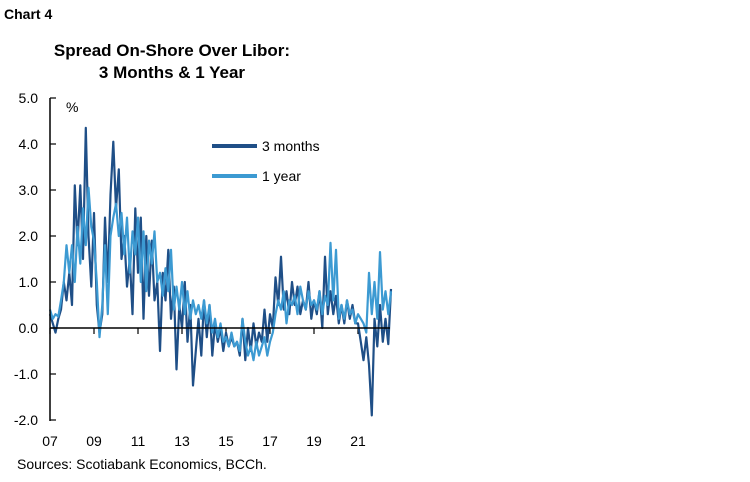 Image resolution: width=750 pixels, height=482 pixels. I want to click on y-tick-label: 3.0, so click(29, 190).